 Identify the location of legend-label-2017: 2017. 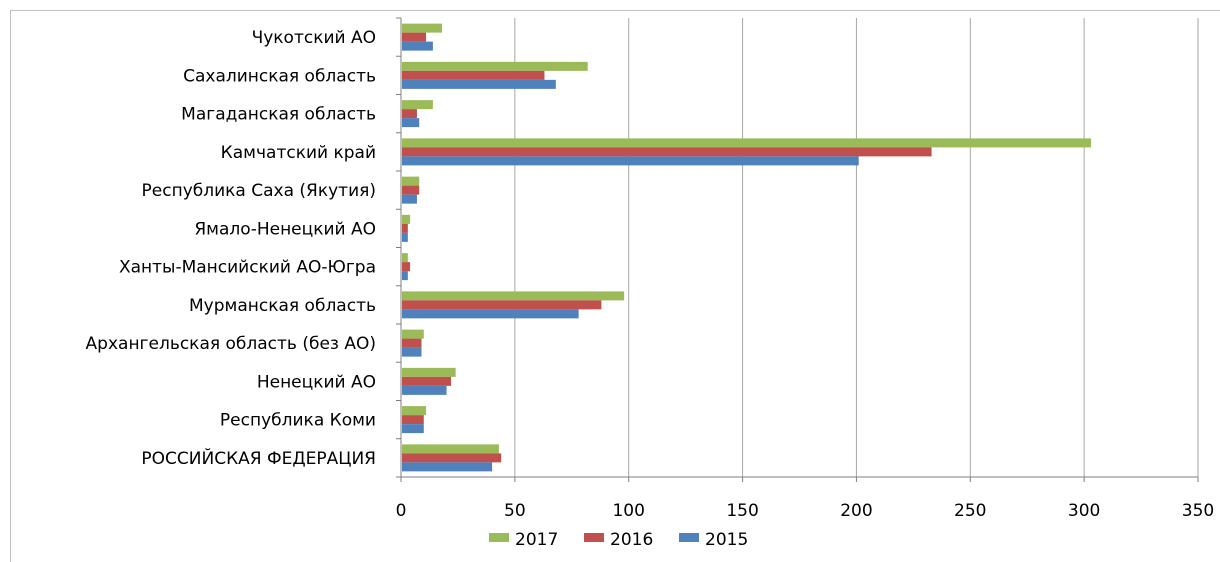
(536, 540).